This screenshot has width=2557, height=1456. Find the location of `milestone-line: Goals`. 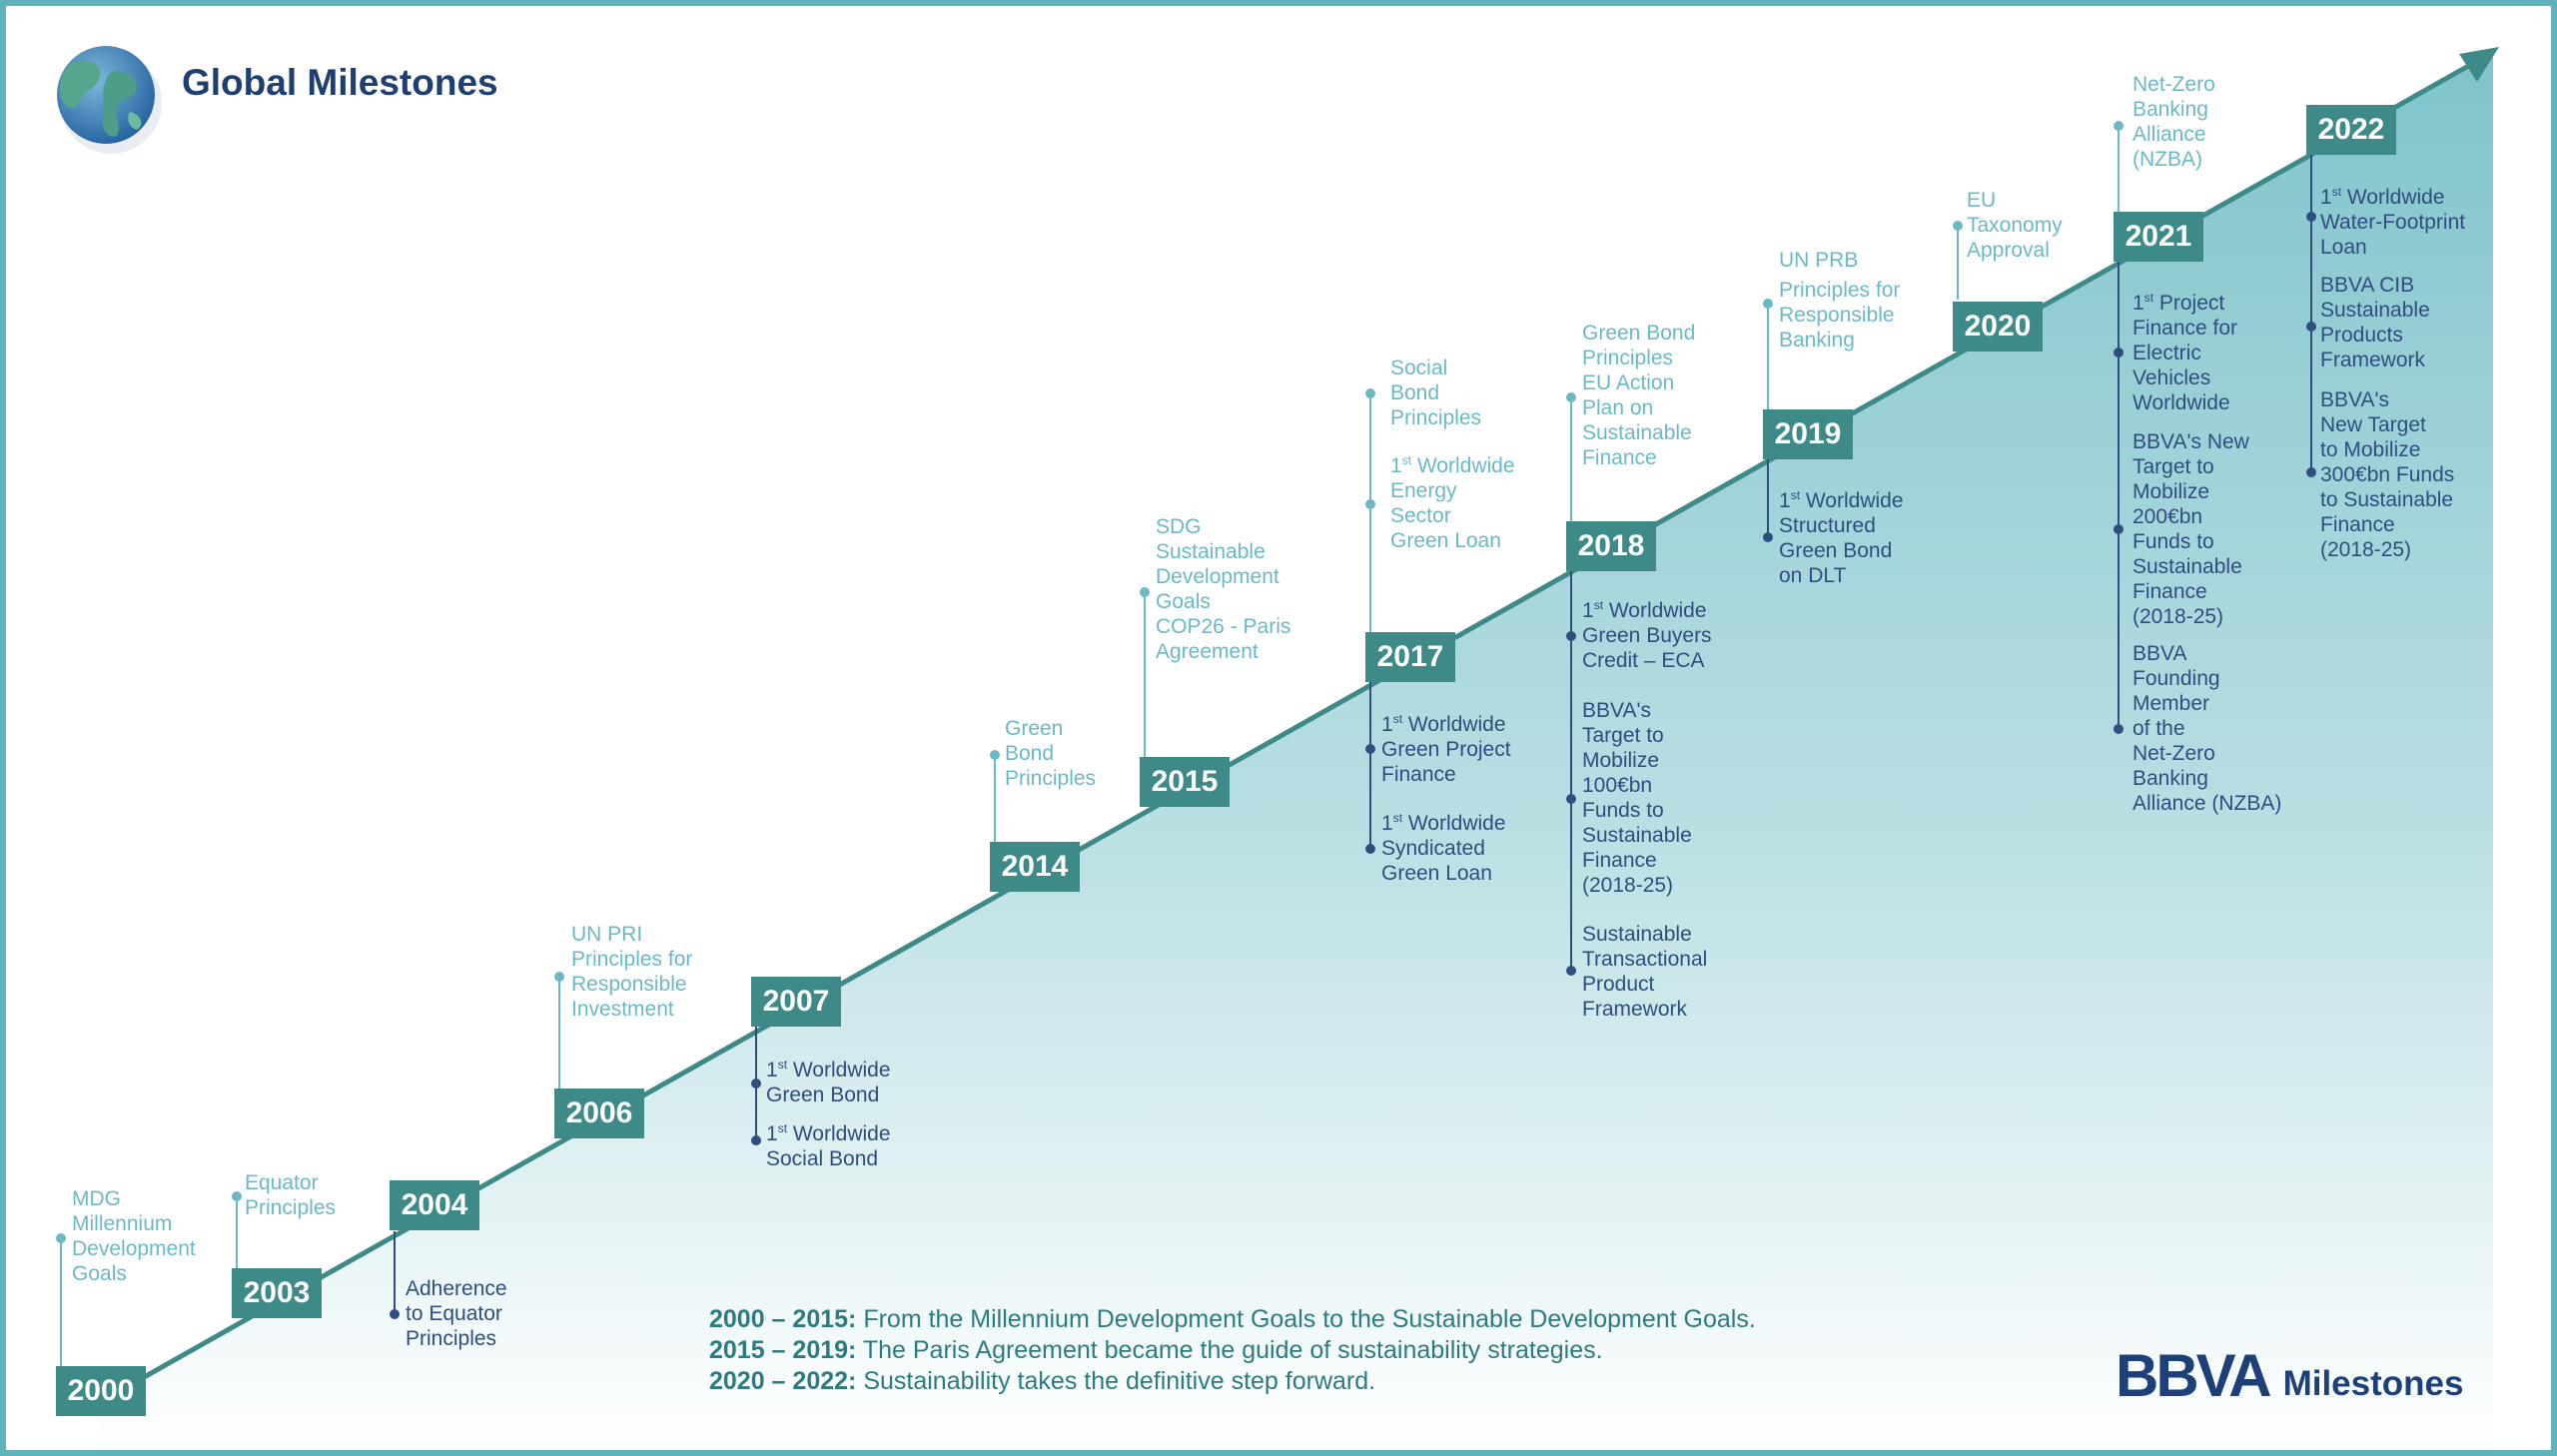

milestone-line: Goals is located at coordinates (1183, 601).